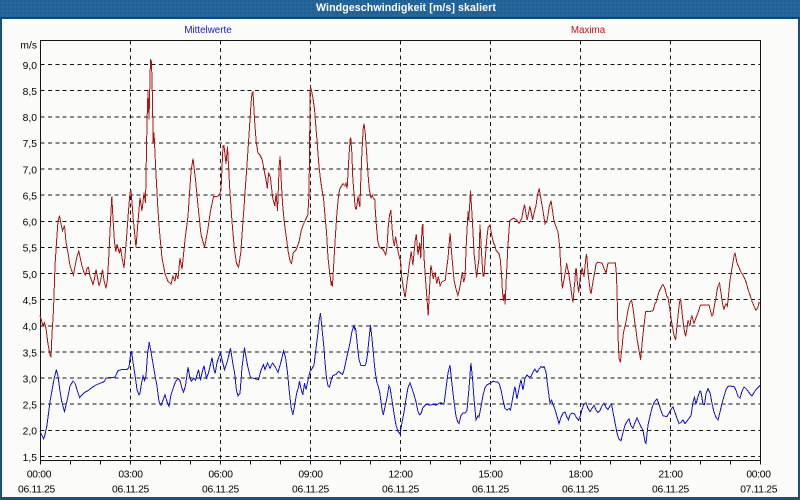  I want to click on svg-text: Mittelwerte, so click(208, 30).